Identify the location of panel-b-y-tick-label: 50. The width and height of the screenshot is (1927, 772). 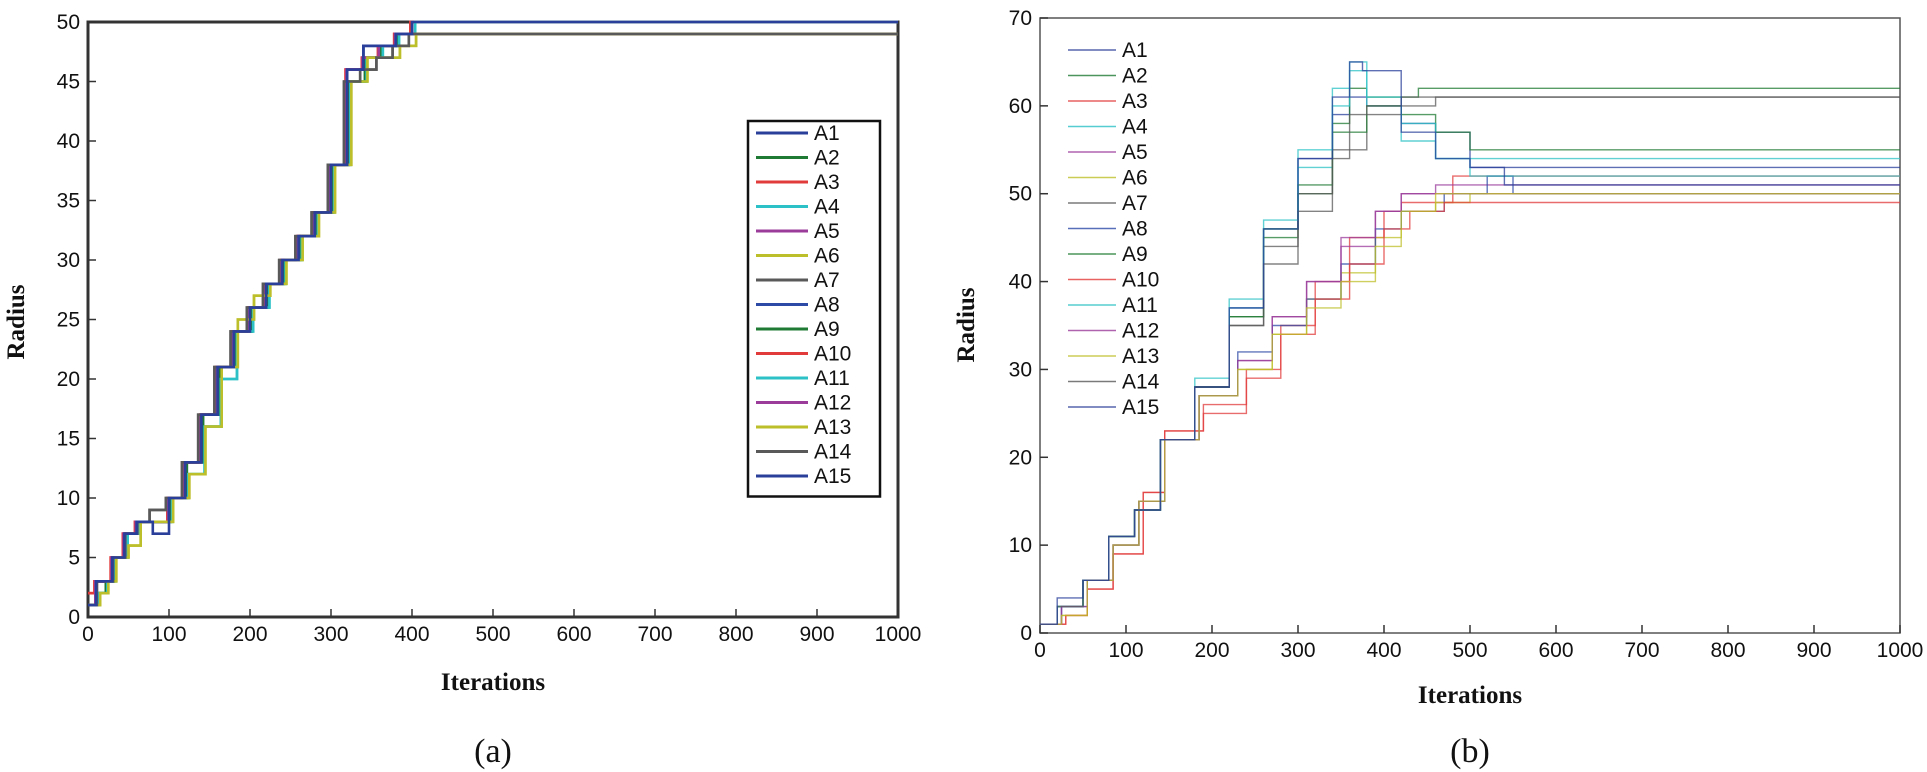
(1020, 194).